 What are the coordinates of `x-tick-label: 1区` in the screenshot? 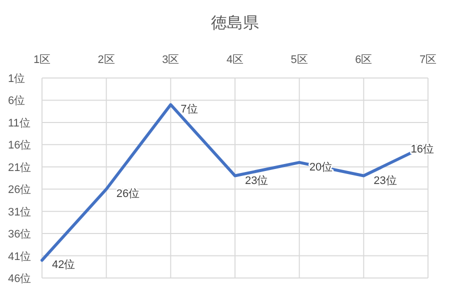 It's located at (42, 60).